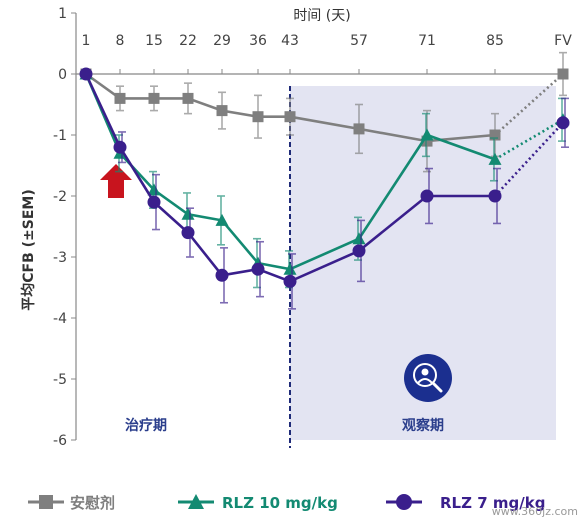 This screenshot has width=585, height=521. Describe the element at coordinates (60, 197) in the screenshot. I see `y-tick-label: -2` at that location.